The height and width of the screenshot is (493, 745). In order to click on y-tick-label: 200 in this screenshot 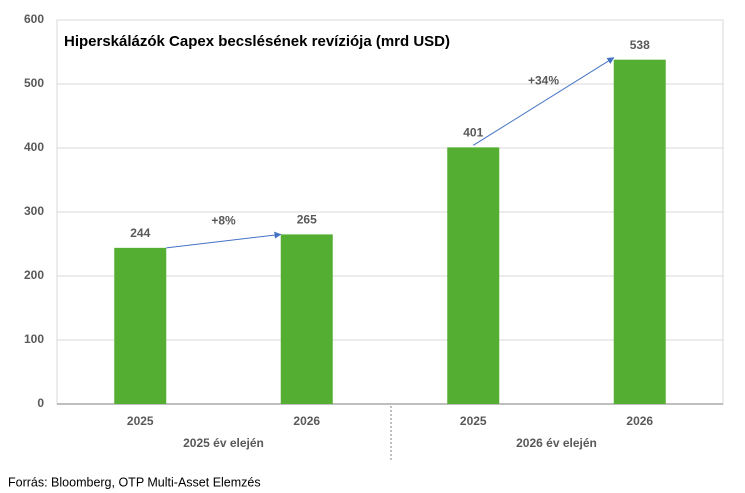, I will do `click(34, 275)`.